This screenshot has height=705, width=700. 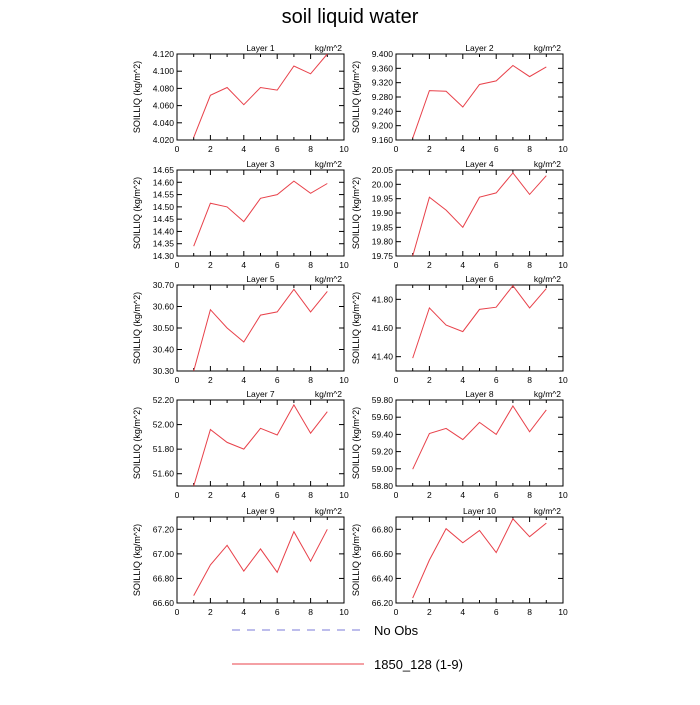 What do you see at coordinates (529, 612) in the screenshot?
I see `panel-10-x-tick-label: 8` at bounding box center [529, 612].